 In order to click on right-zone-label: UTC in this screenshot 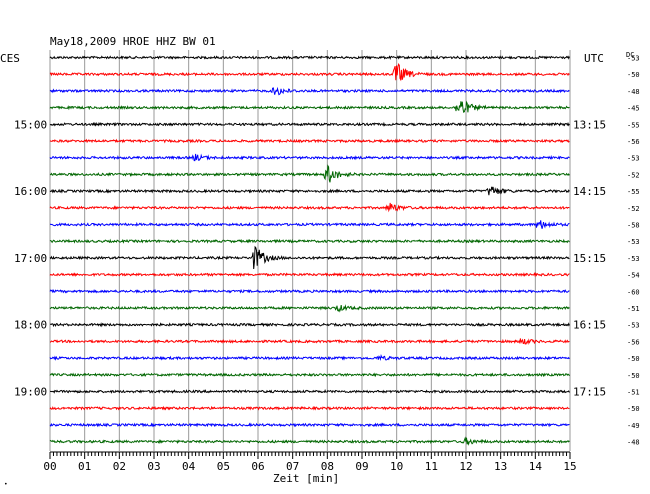, I will do `click(594, 58)`.